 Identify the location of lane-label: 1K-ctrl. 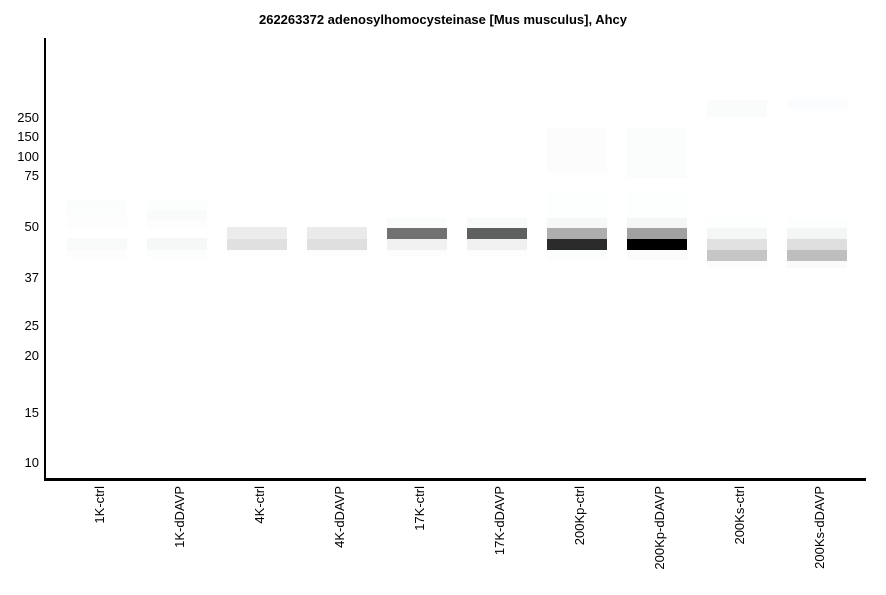
(99, 505).